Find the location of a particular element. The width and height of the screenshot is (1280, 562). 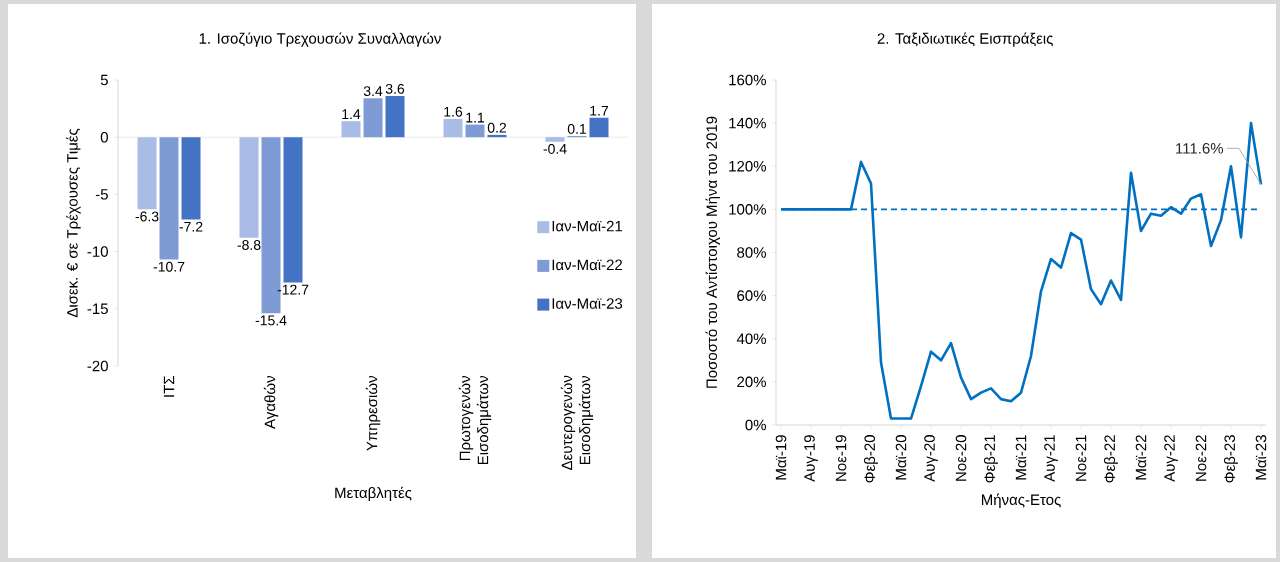

data-label: -8.8 is located at coordinates (249, 245).